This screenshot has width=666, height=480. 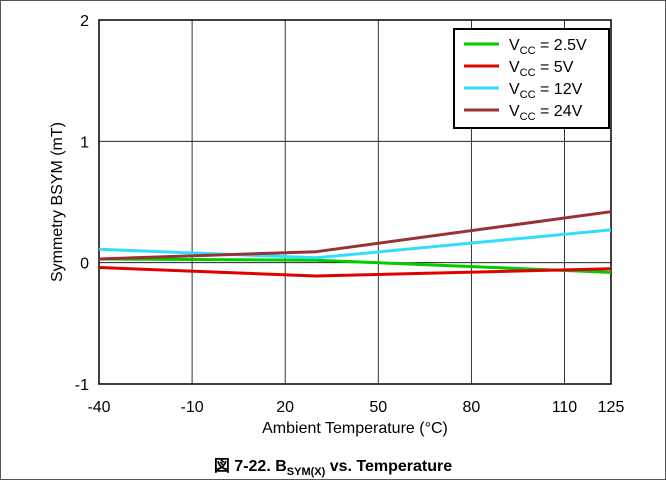 What do you see at coordinates (546, 91) in the screenshot?
I see `legend-label-3: VCC = 12V` at bounding box center [546, 91].